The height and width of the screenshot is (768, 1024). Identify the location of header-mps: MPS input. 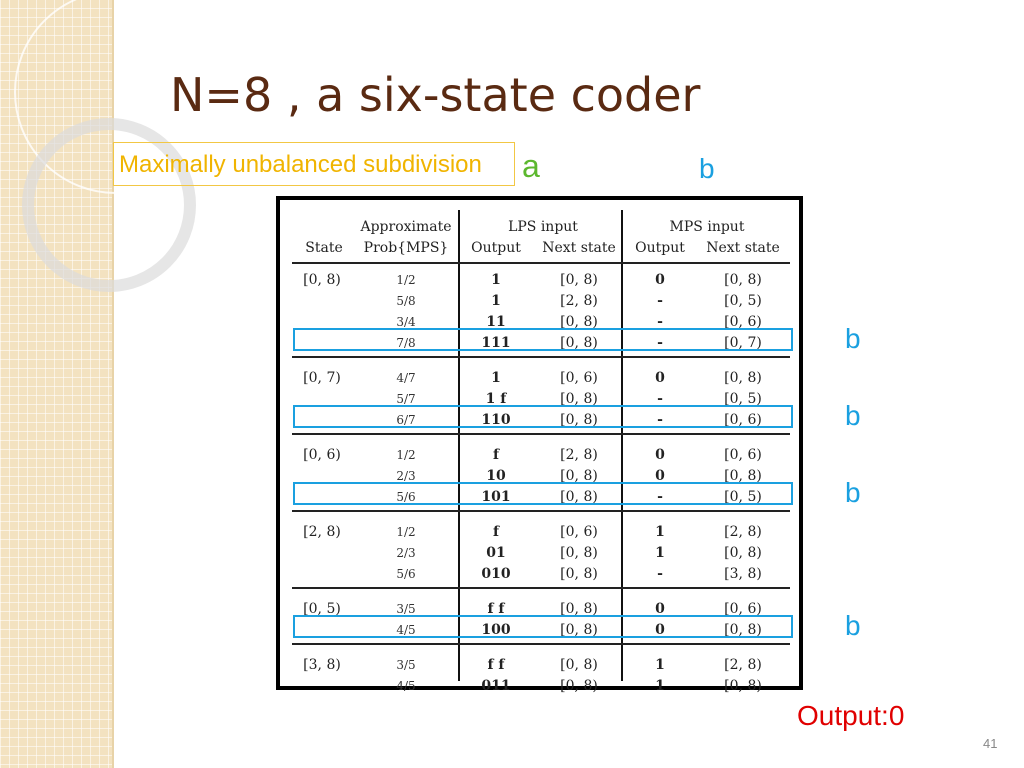
(707, 227).